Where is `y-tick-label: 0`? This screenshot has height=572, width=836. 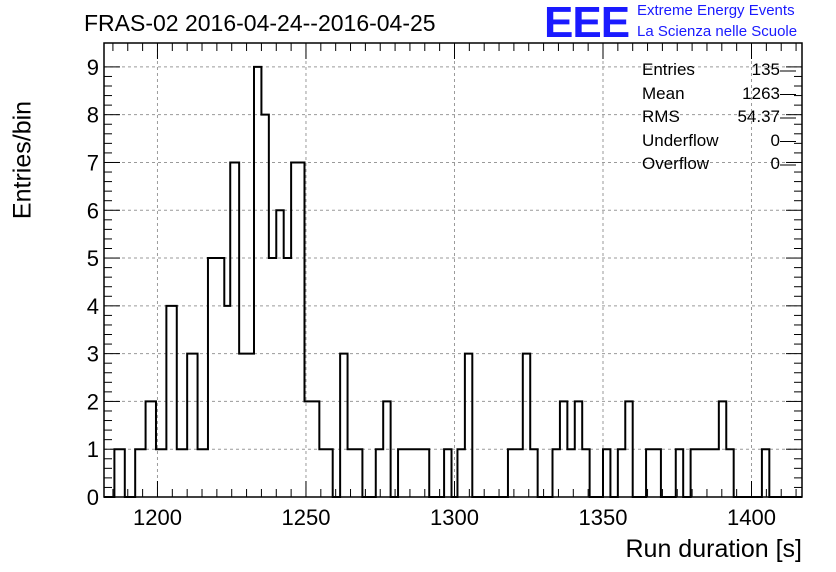 y-tick-label: 0 is located at coordinates (93, 497).